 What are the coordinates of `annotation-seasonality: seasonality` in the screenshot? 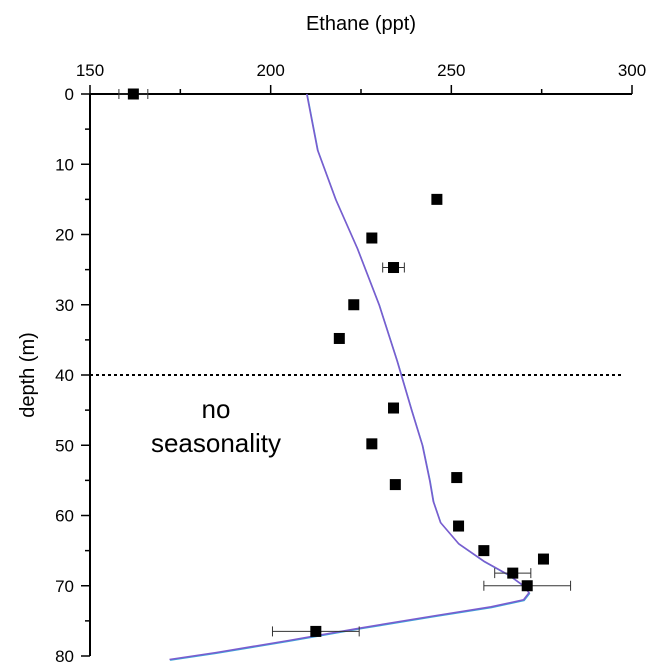 It's located at (216, 443).